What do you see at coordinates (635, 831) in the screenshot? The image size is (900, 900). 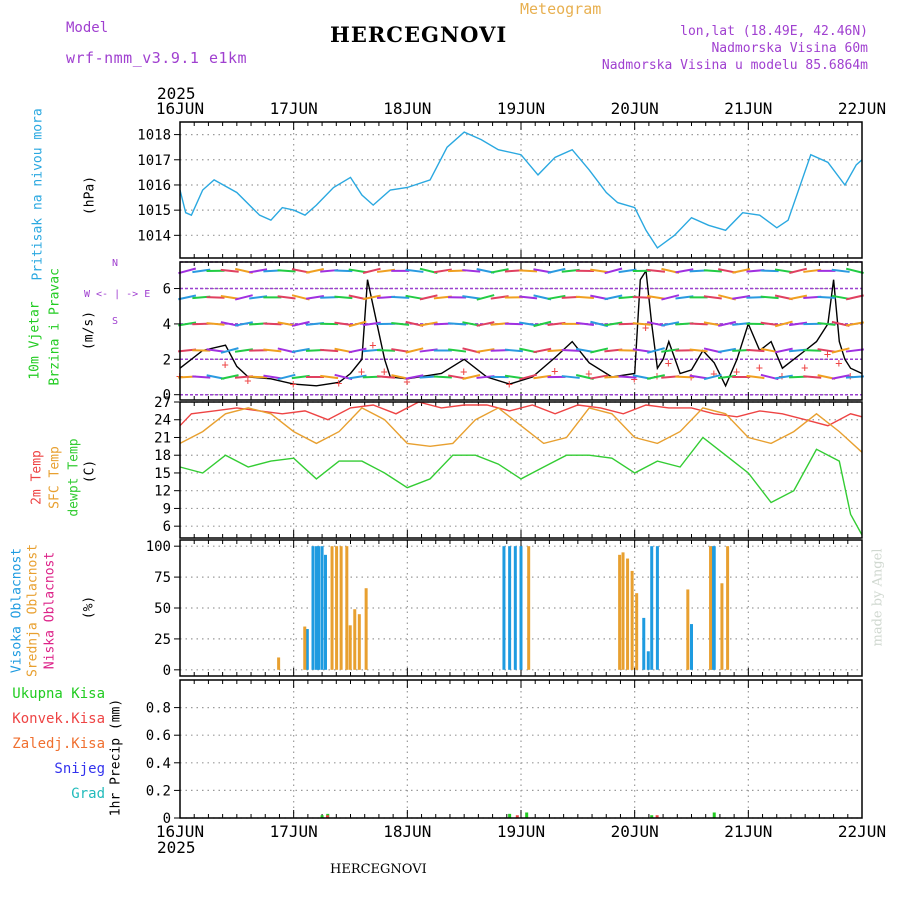 I see `date-label-bottom: 20JUN` at bounding box center [635, 831].